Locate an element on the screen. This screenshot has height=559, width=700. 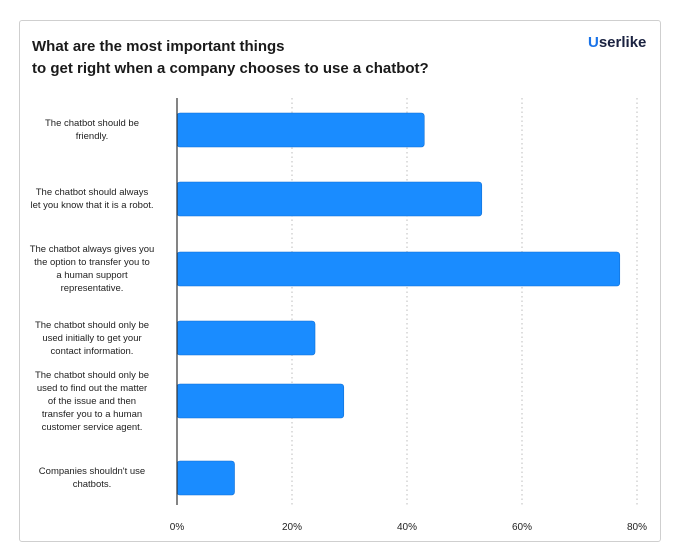
category-label-line: let you know that it is a robot. is located at coordinates (92, 205).